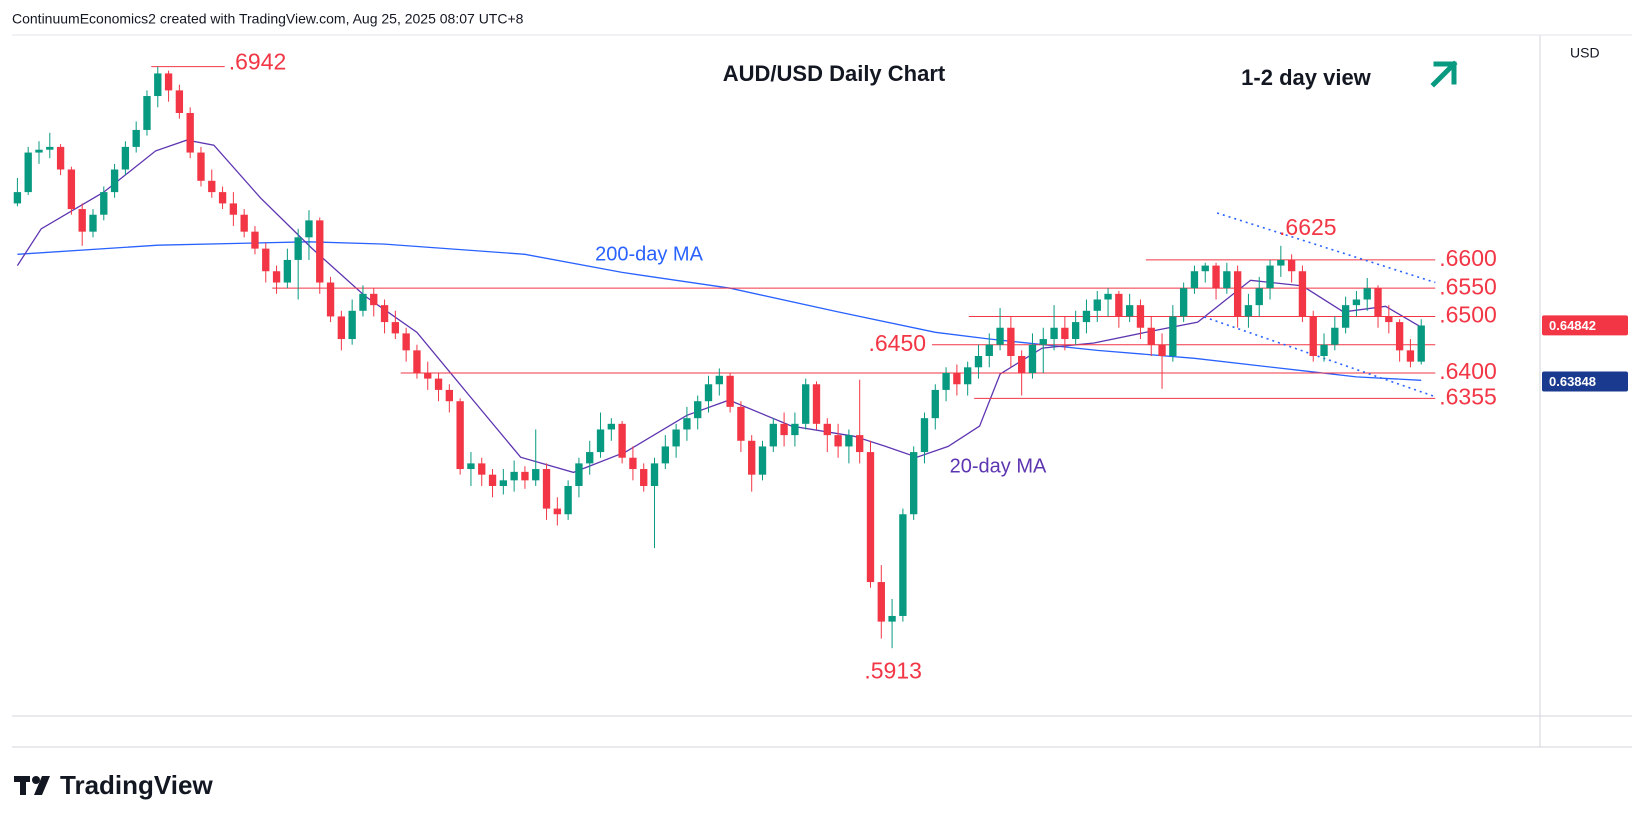 The height and width of the screenshot is (824, 1632). What do you see at coordinates (1468, 258) in the screenshot?
I see `level-label: .6600` at bounding box center [1468, 258].